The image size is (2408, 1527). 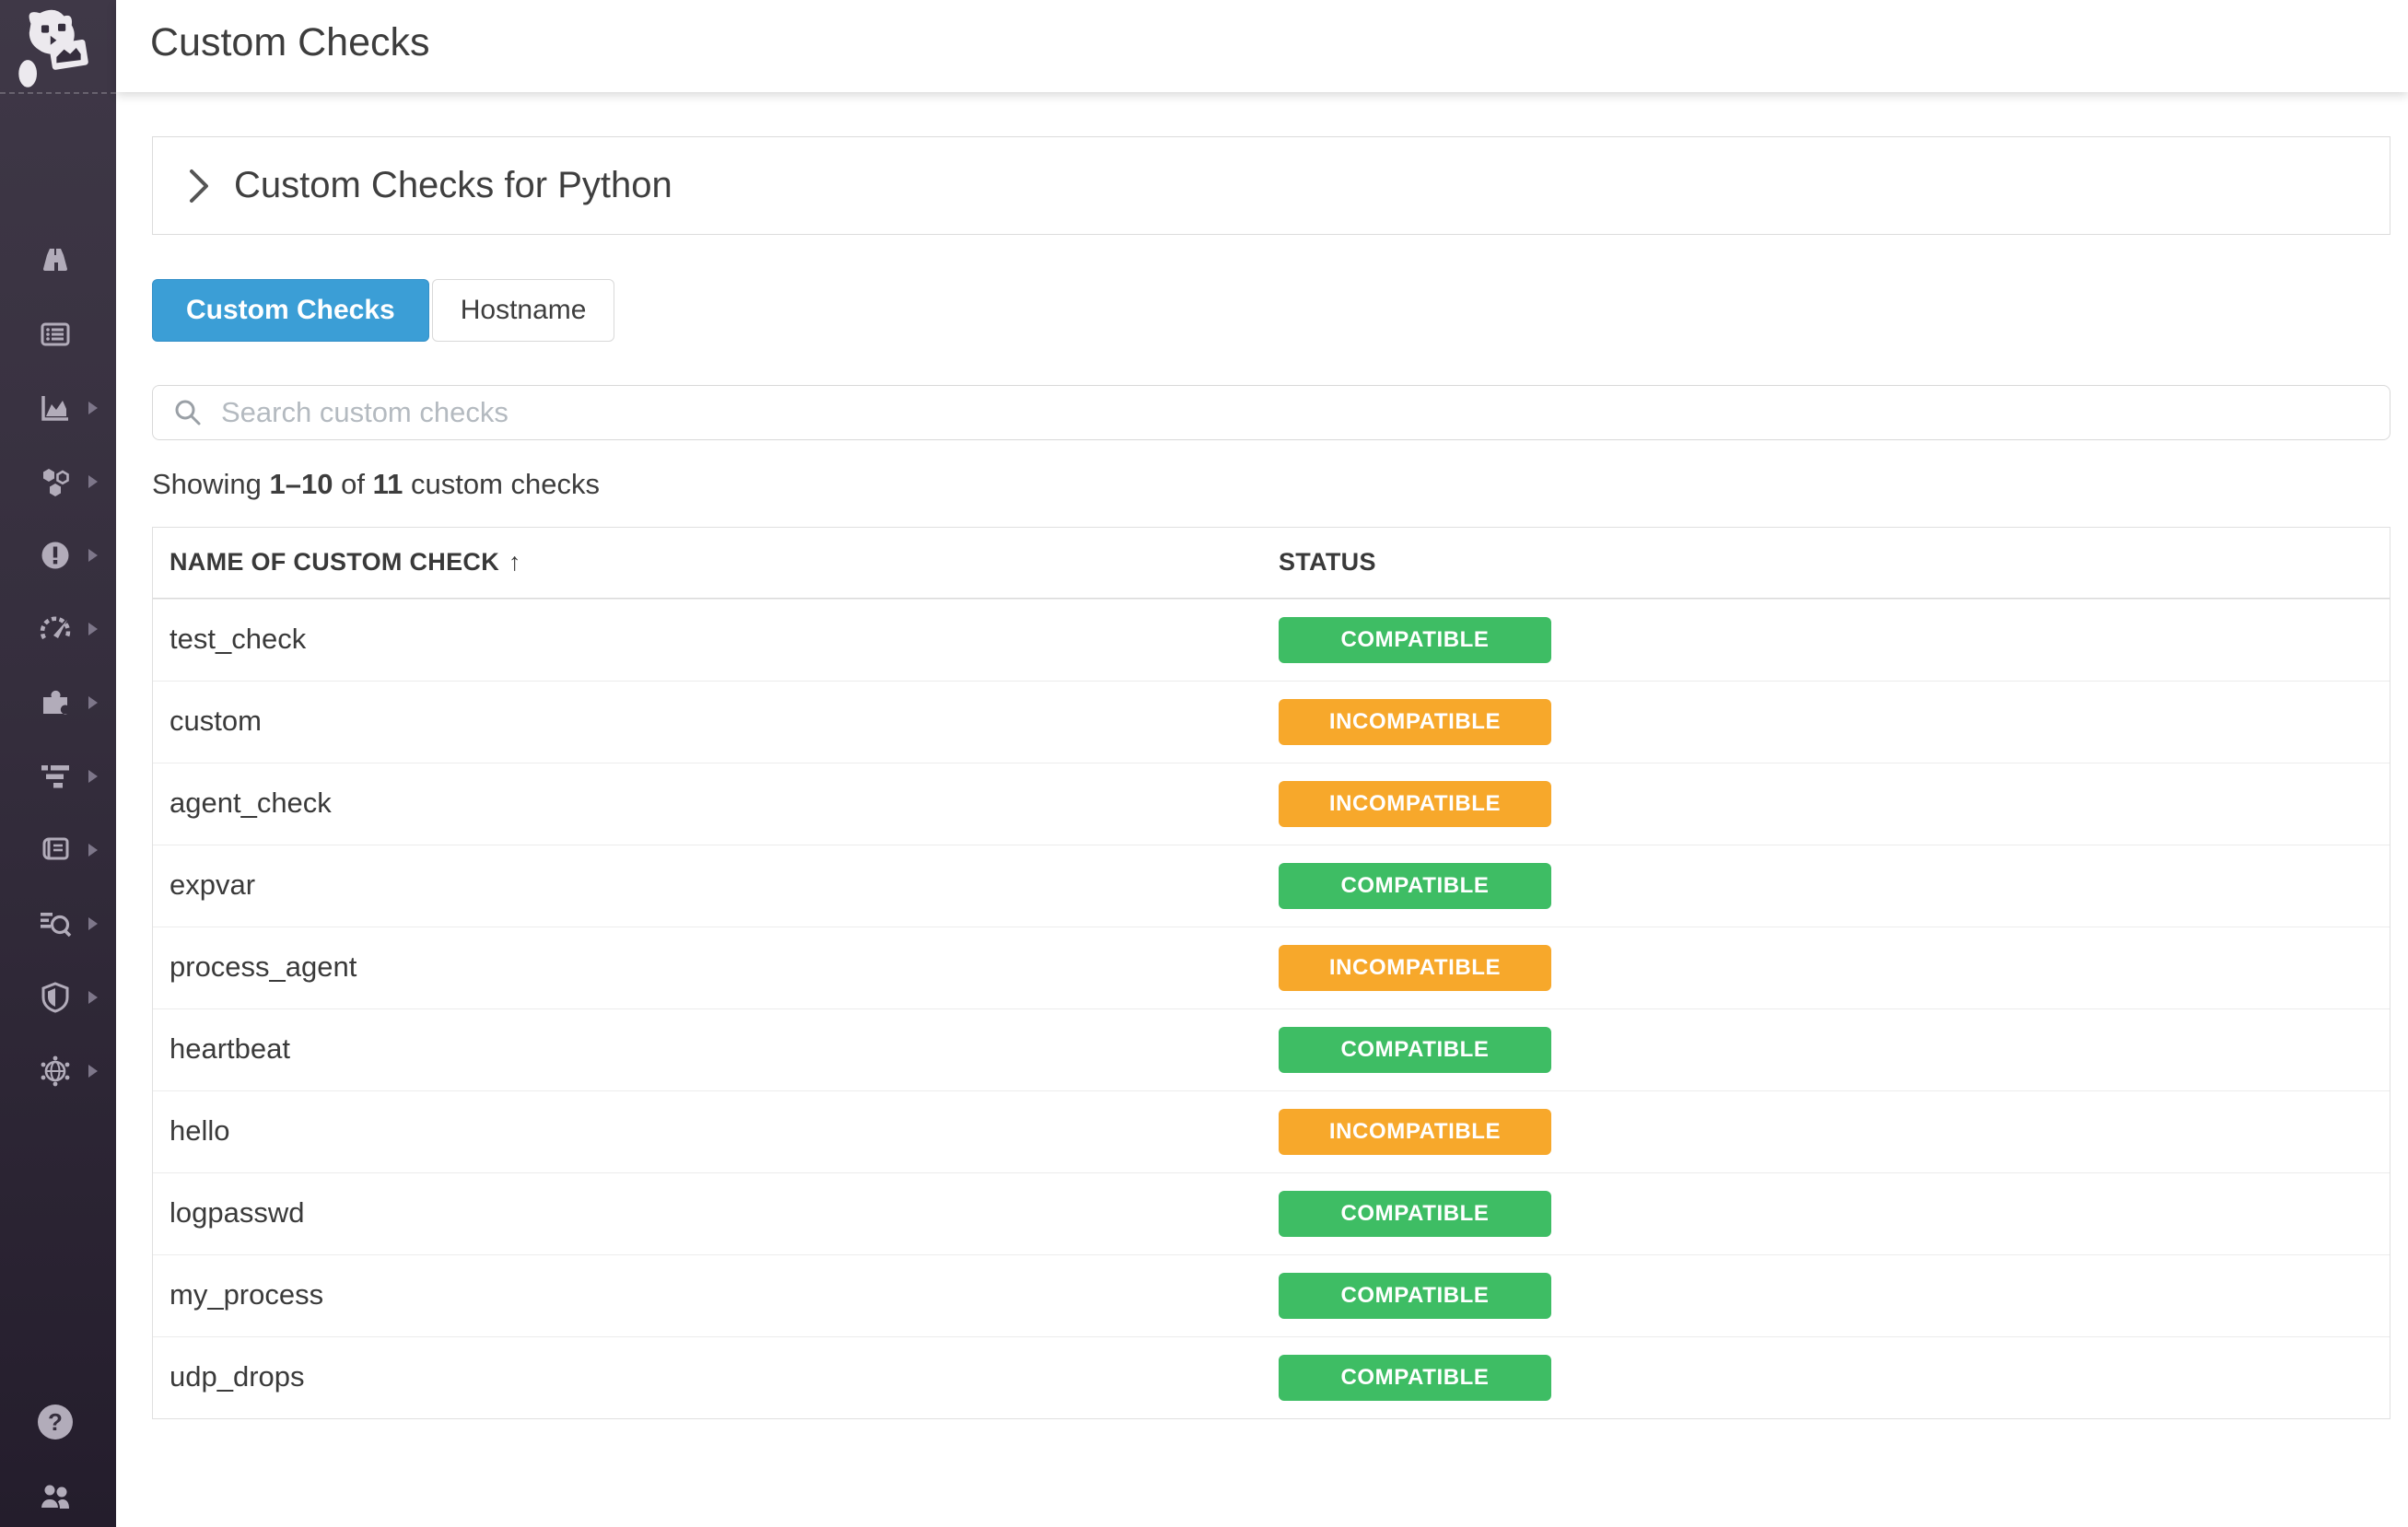 I want to click on sidebar-item-apm, so click(x=58, y=776).